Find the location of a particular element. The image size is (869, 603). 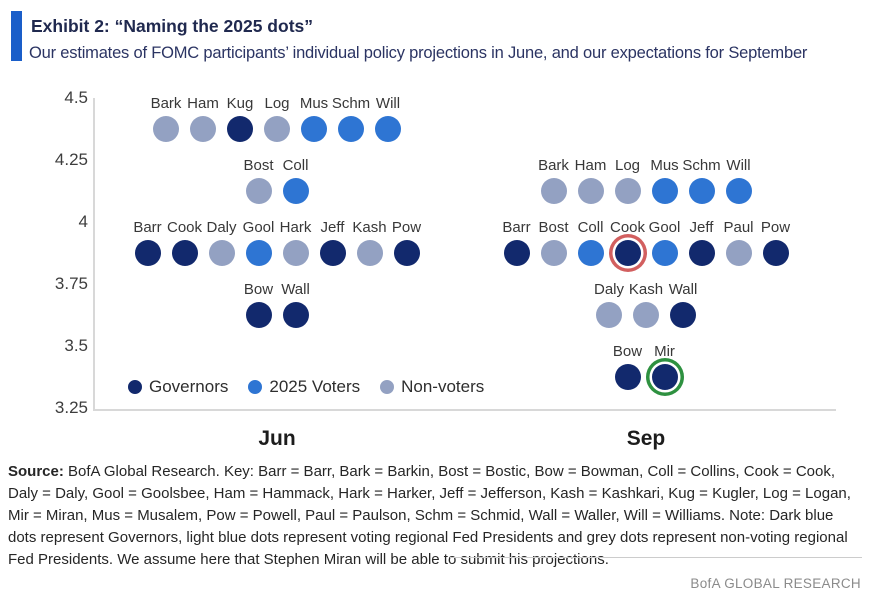

legend-swatch-nonvoter is located at coordinates (387, 387).